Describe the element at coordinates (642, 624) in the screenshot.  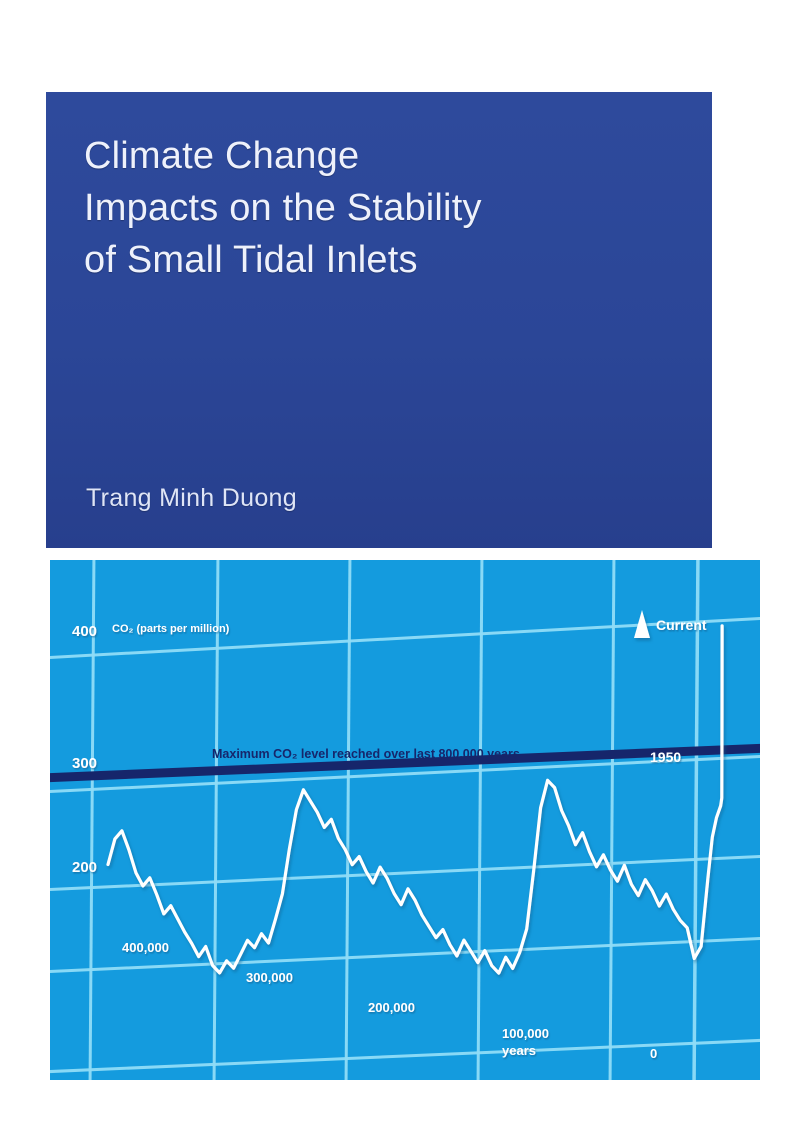
I see `up-arrow-icon` at that location.